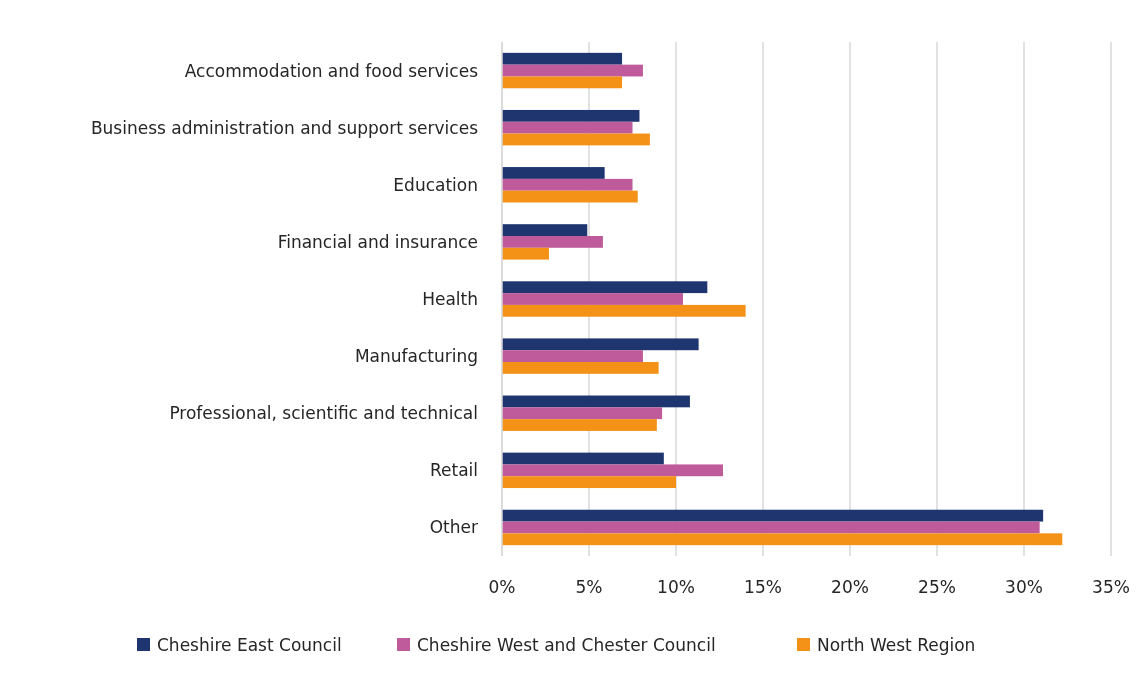 Image resolution: width=1148 pixels, height=676 pixels. Describe the element at coordinates (284, 127) in the screenshot. I see `y-tick-label: Business administration and support services` at that location.